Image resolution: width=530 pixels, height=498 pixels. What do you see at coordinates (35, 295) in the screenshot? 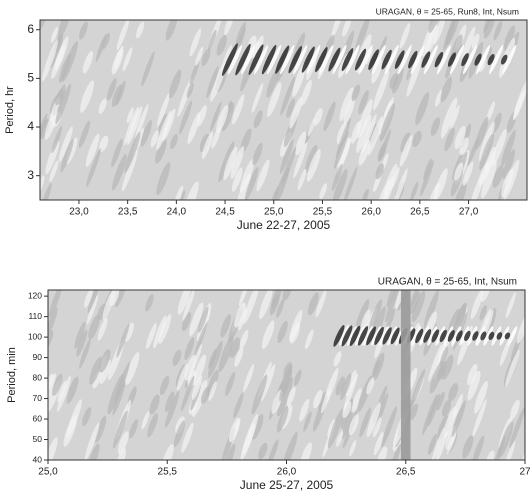
I see `y-tick-label: 120` at bounding box center [35, 295].